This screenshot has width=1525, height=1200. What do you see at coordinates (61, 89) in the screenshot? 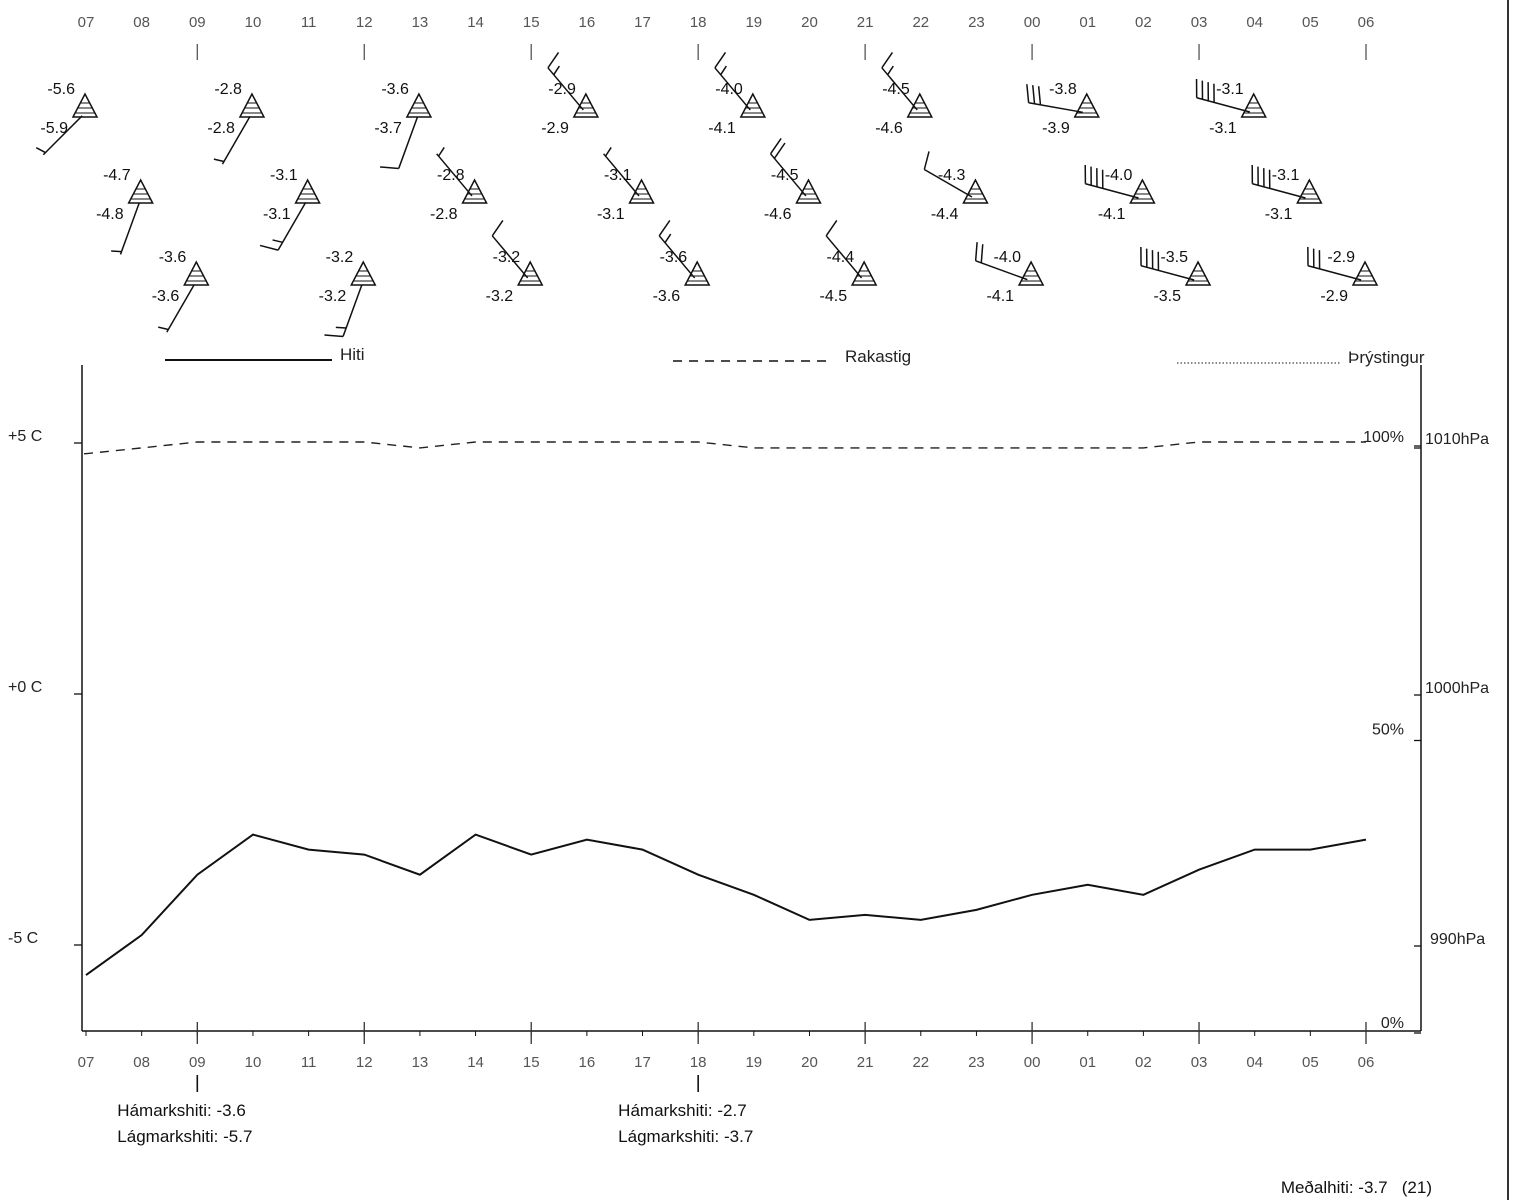
I see `station-temp-label: -5.6` at bounding box center [61, 89].